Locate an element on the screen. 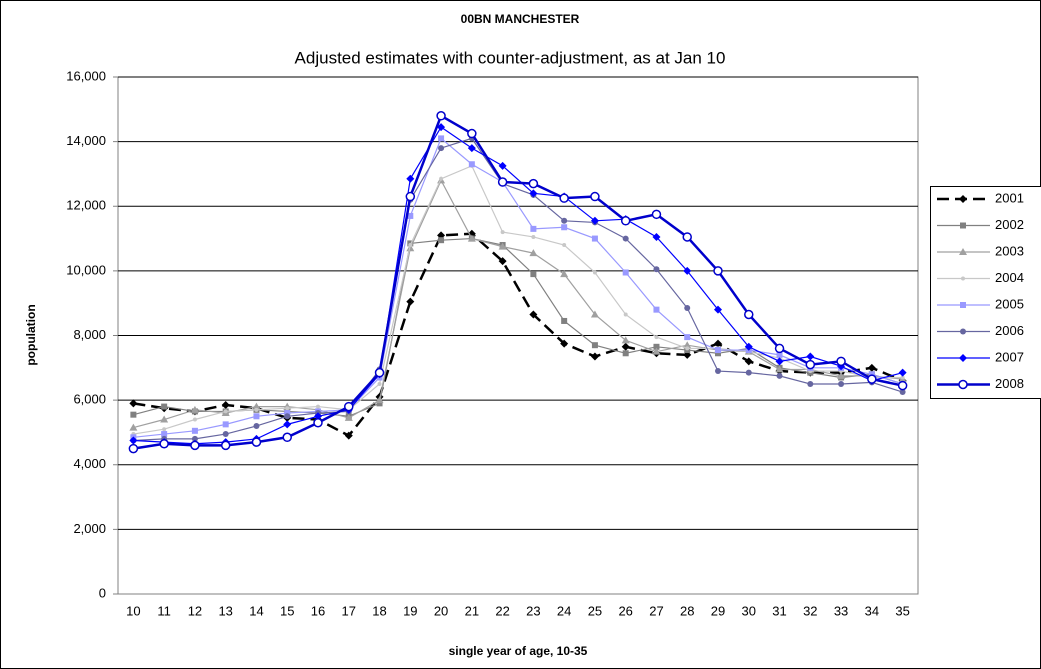  legend-label: 2007 is located at coordinates (1009, 356).